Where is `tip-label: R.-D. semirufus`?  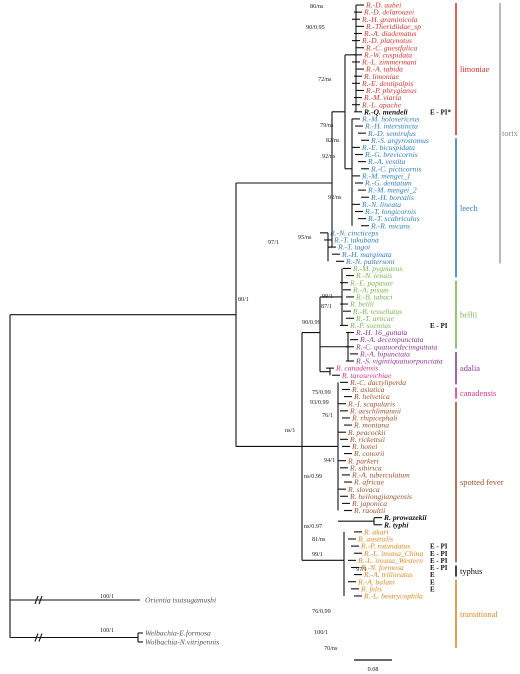 tip-label: R.-D. semirufus is located at coordinates (391, 133).